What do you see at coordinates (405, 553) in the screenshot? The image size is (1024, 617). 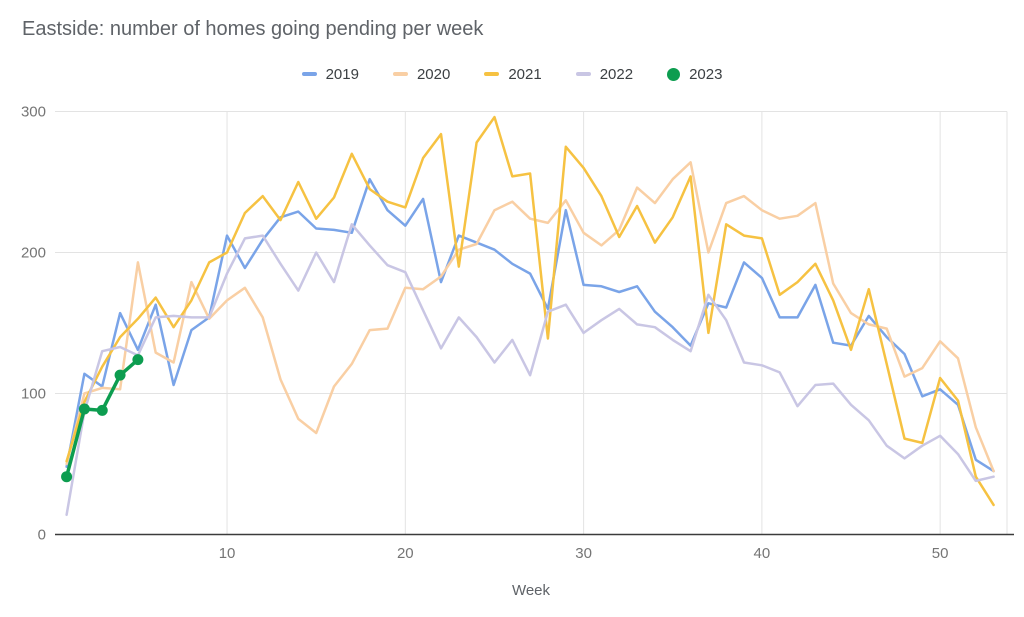 I see `svg-text: 20` at bounding box center [405, 553].